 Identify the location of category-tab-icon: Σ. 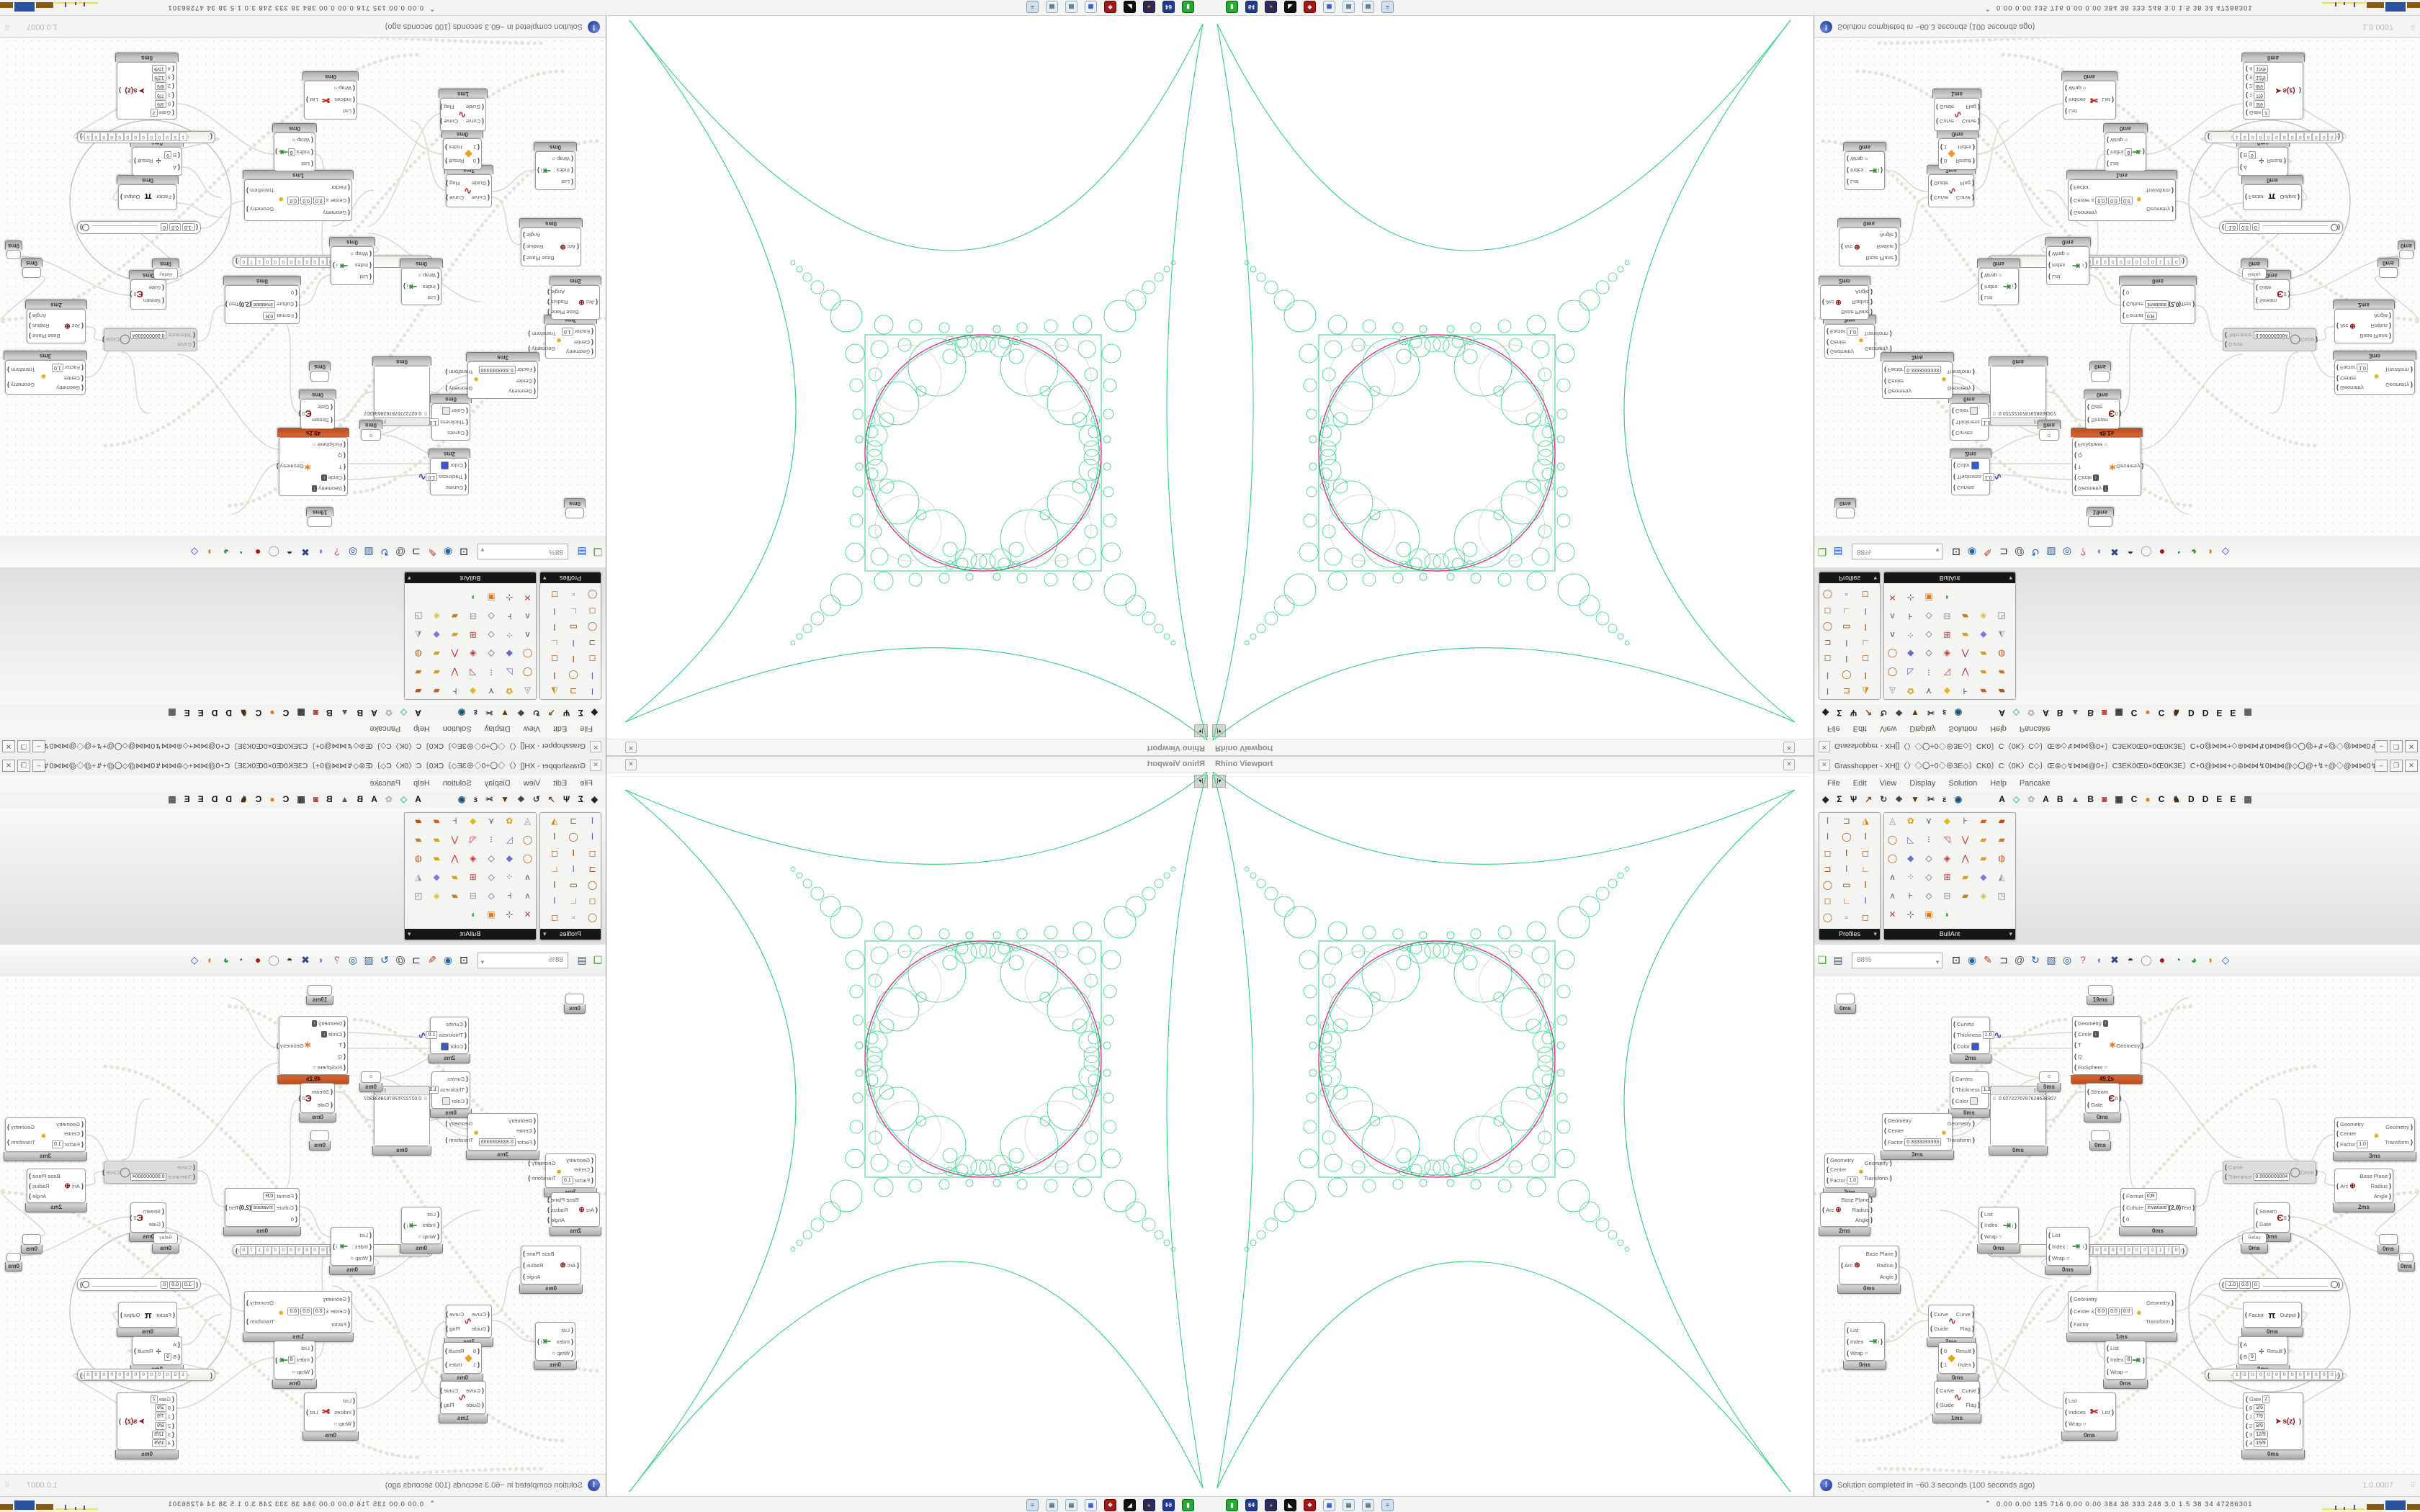
(1839, 713).